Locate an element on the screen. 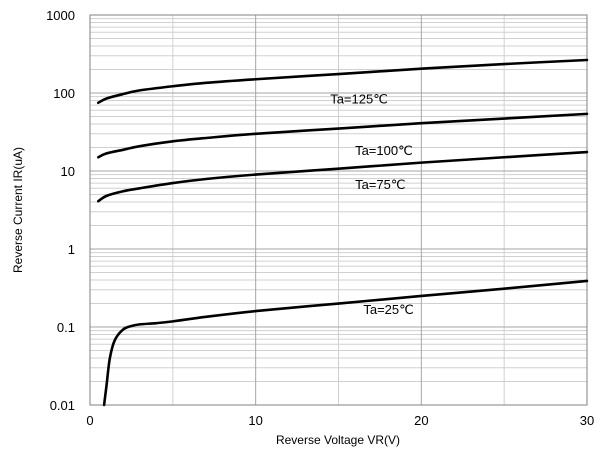  curve-label-series-2: Ta=75℃ is located at coordinates (380, 184).